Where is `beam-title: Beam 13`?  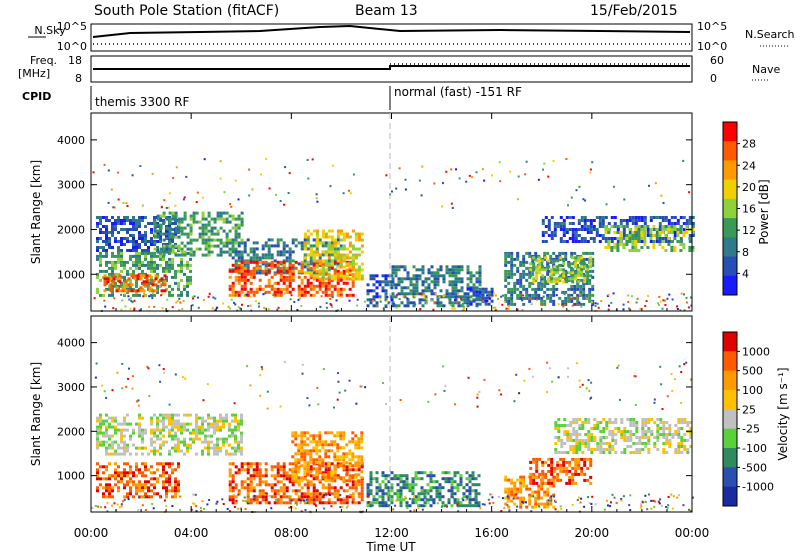
beam-title: Beam 13 is located at coordinates (386, 11).